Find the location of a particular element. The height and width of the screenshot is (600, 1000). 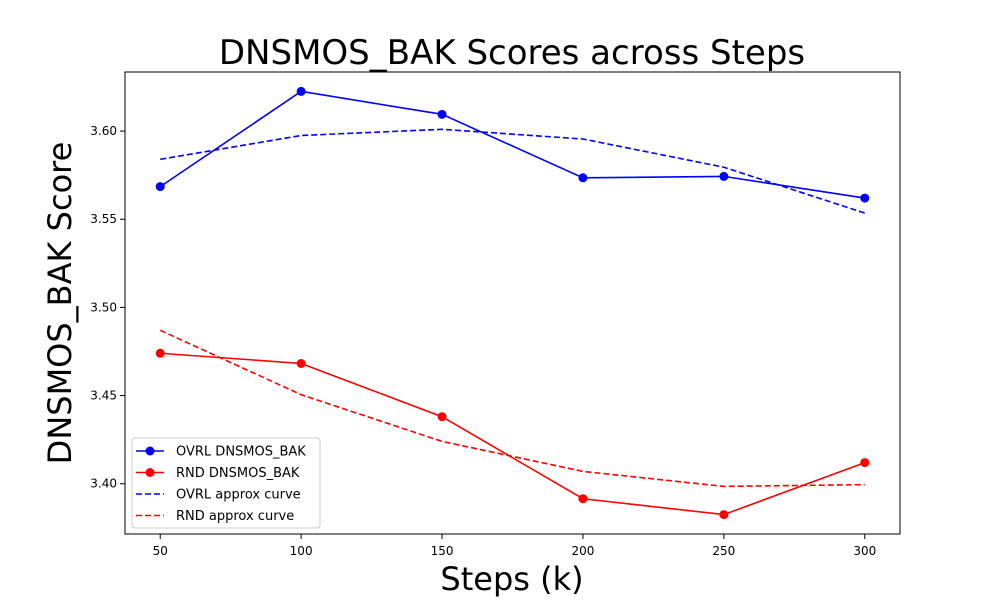

legend-box is located at coordinates (226, 483).